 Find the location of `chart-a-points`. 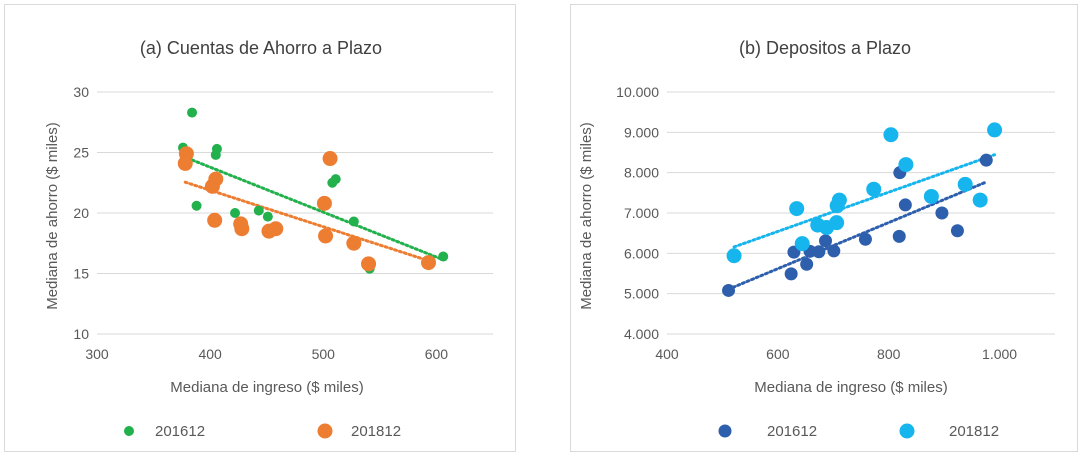

chart-a-points is located at coordinates (313, 190).